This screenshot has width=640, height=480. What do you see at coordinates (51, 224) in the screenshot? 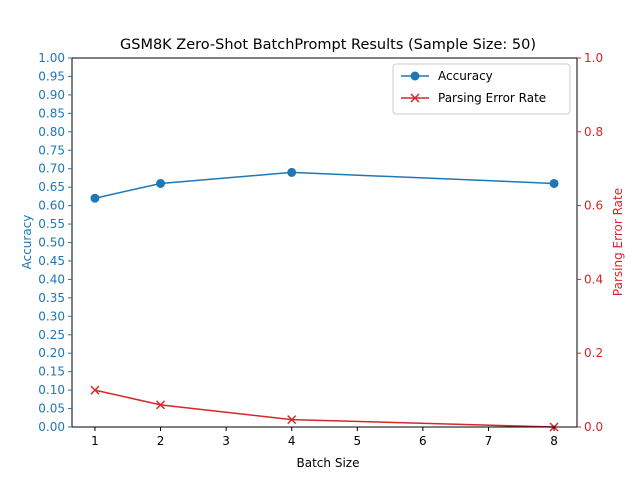
I see `left-tick-label: 0.55` at bounding box center [51, 224].